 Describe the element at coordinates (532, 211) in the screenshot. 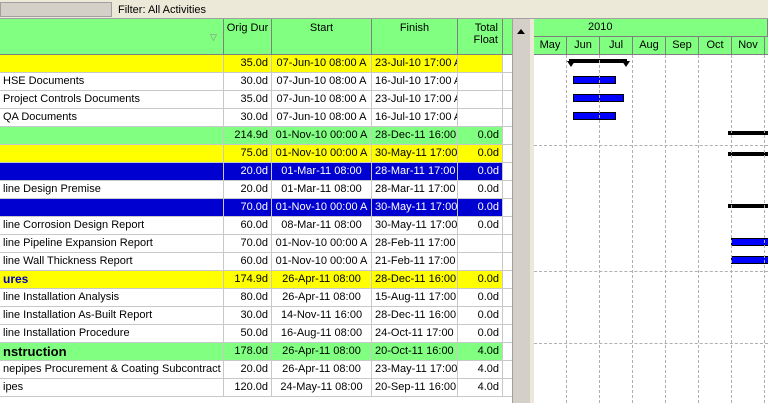

I see `splitter` at that location.